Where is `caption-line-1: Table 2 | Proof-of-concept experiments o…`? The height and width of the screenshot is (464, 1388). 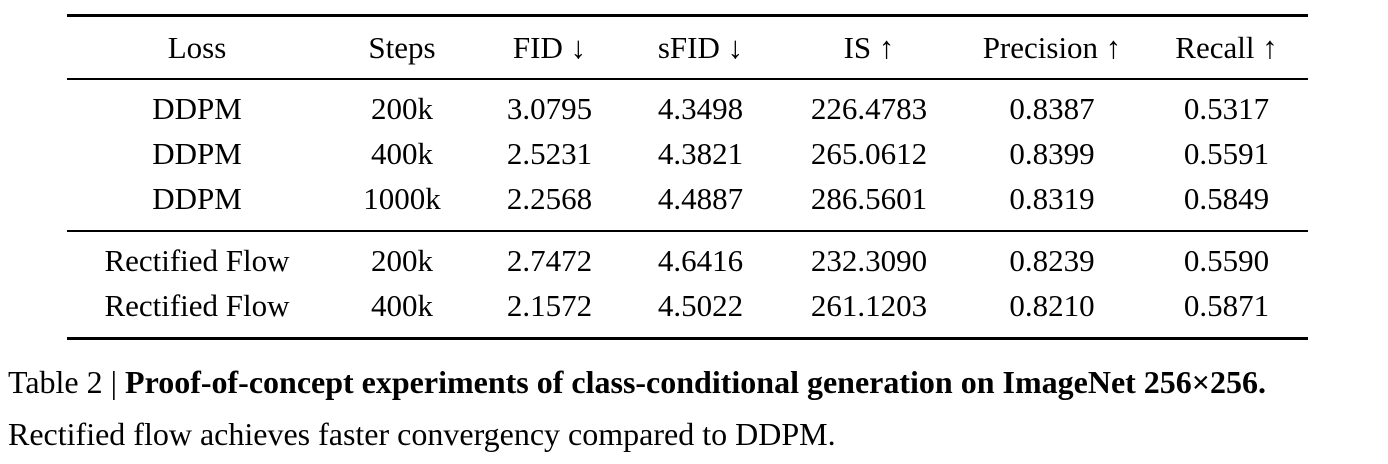
caption-line-1: Table 2 | Proof-of-concept experiments o… is located at coordinates (698, 382).